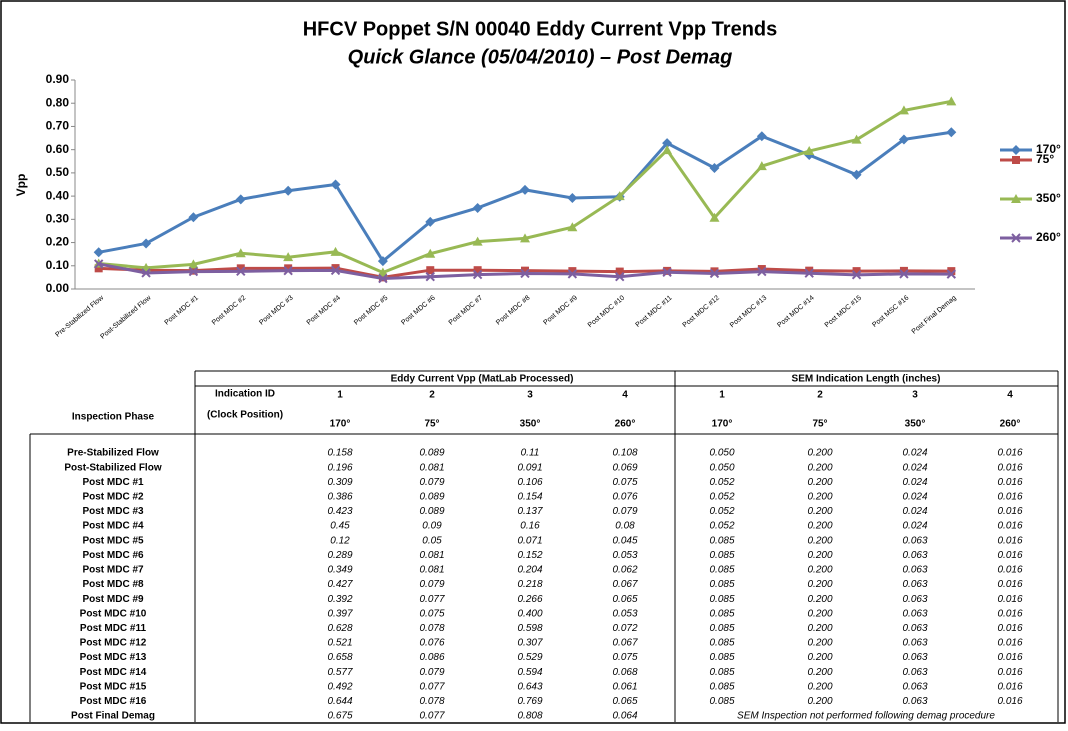 This screenshot has height=731, width=1068. What do you see at coordinates (530, 453) in the screenshot?
I see `cell: 0.11` at bounding box center [530, 453].